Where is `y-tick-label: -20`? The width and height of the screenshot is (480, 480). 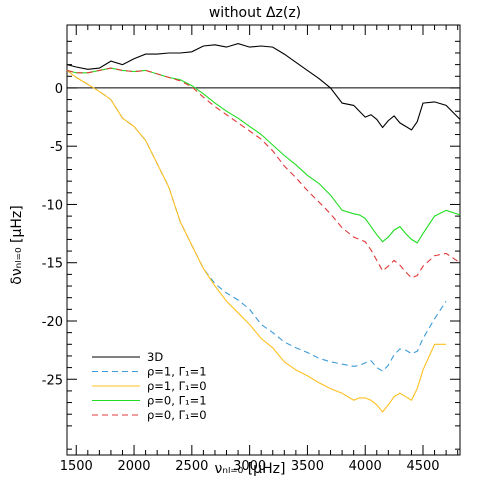 y-tick-label: -20 is located at coordinates (52, 322).